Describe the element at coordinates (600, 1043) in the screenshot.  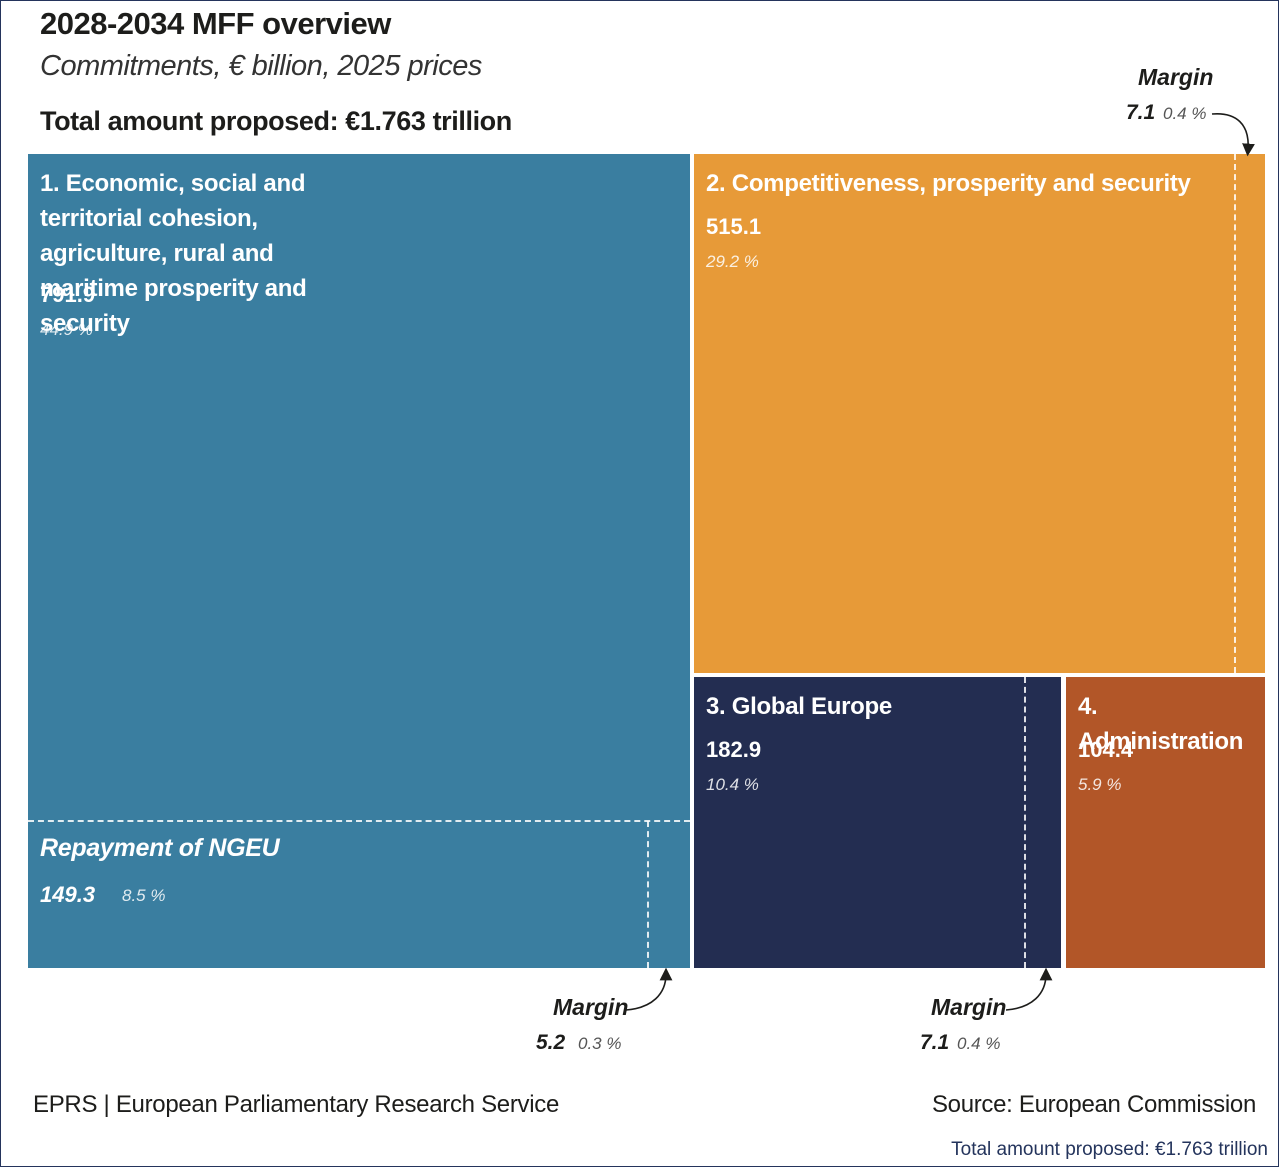
I see `margin-1-share: 0.3 %` at that location.